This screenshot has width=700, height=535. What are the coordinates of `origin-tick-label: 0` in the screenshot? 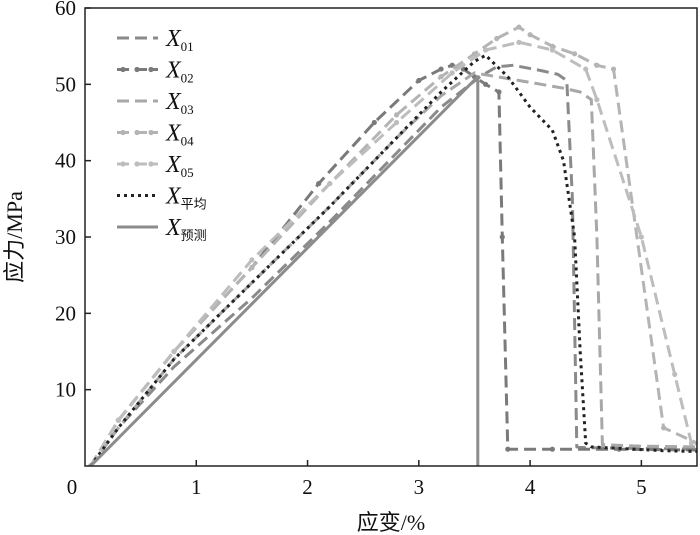 It's located at (72, 487).